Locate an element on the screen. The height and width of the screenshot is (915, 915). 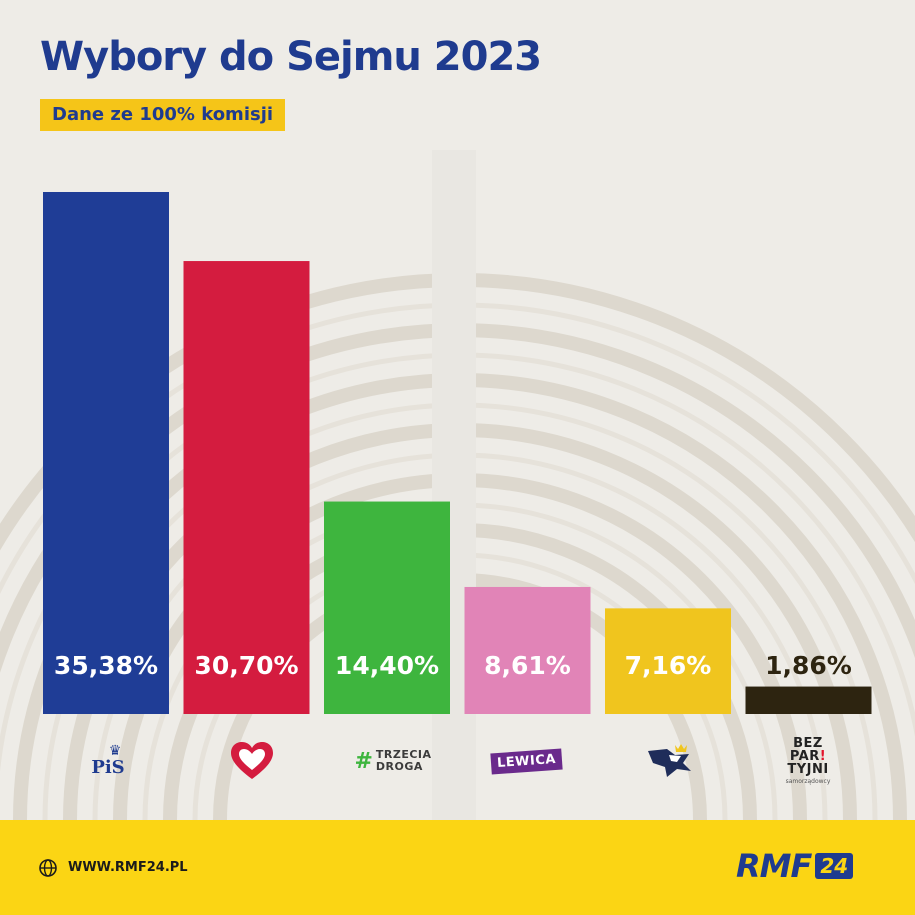
crown-icon: ♛ is located at coordinates (115, 751).